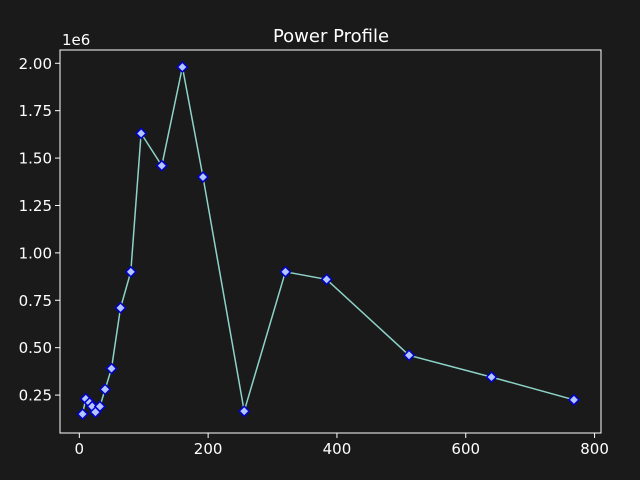 The width and height of the screenshot is (640, 480). What do you see at coordinates (35, 301) in the screenshot?
I see `y-tick-label: 0.75` at bounding box center [35, 301].